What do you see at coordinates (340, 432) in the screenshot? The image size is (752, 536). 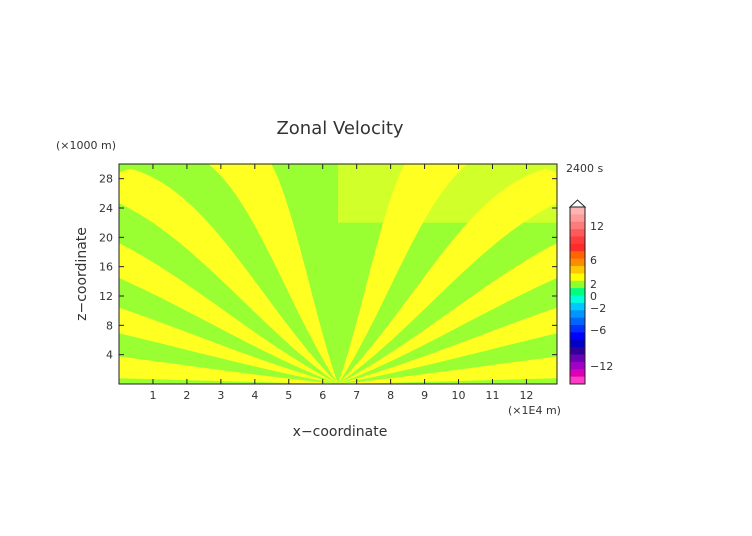 I see `x-axis-label: x−coordinate` at bounding box center [340, 432].